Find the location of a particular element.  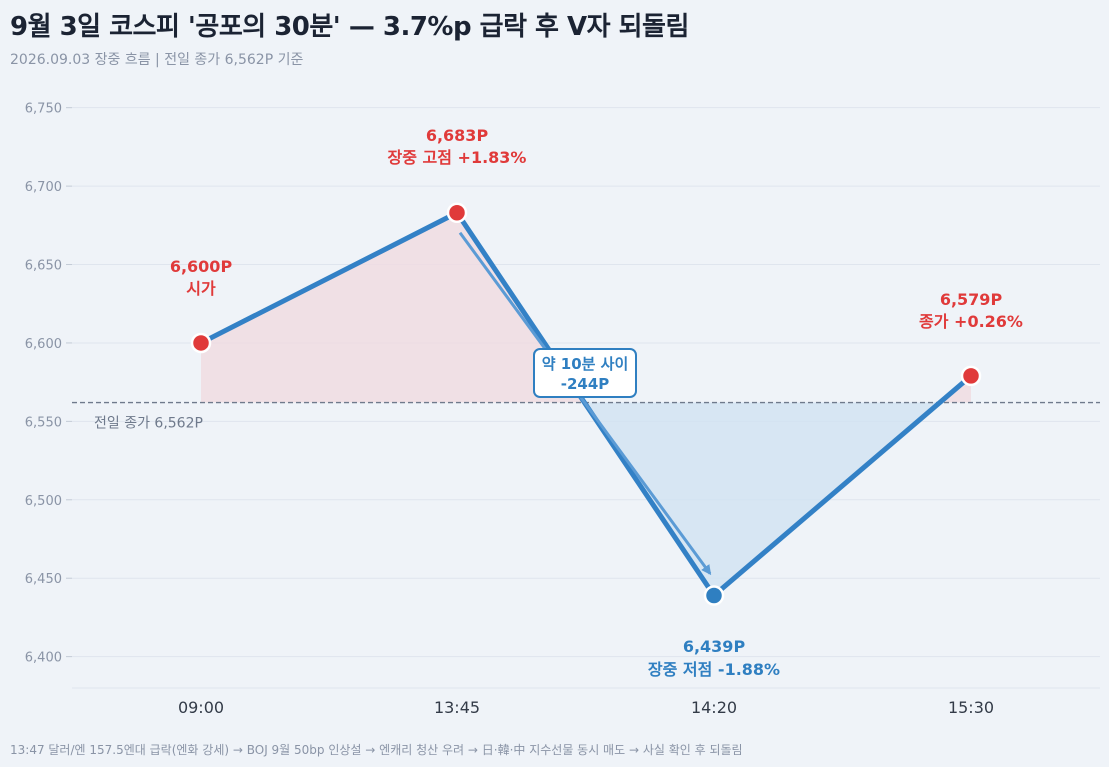

point-desc-label: 장중 저점 -1.88% is located at coordinates (714, 669).